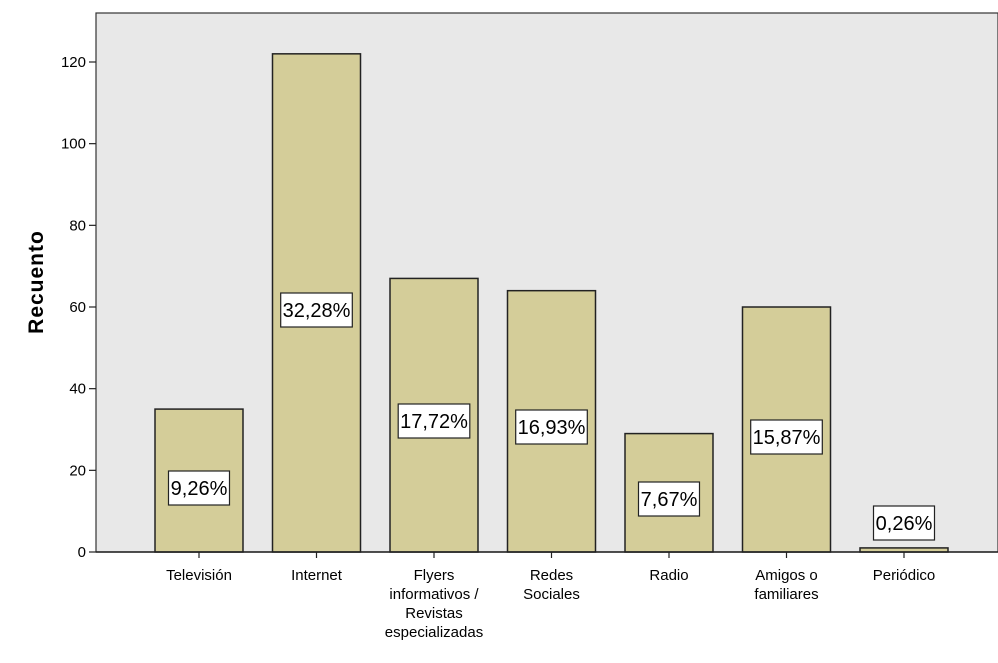 The image size is (998, 663). I want to click on y-tick-label: 120, so click(73, 62).